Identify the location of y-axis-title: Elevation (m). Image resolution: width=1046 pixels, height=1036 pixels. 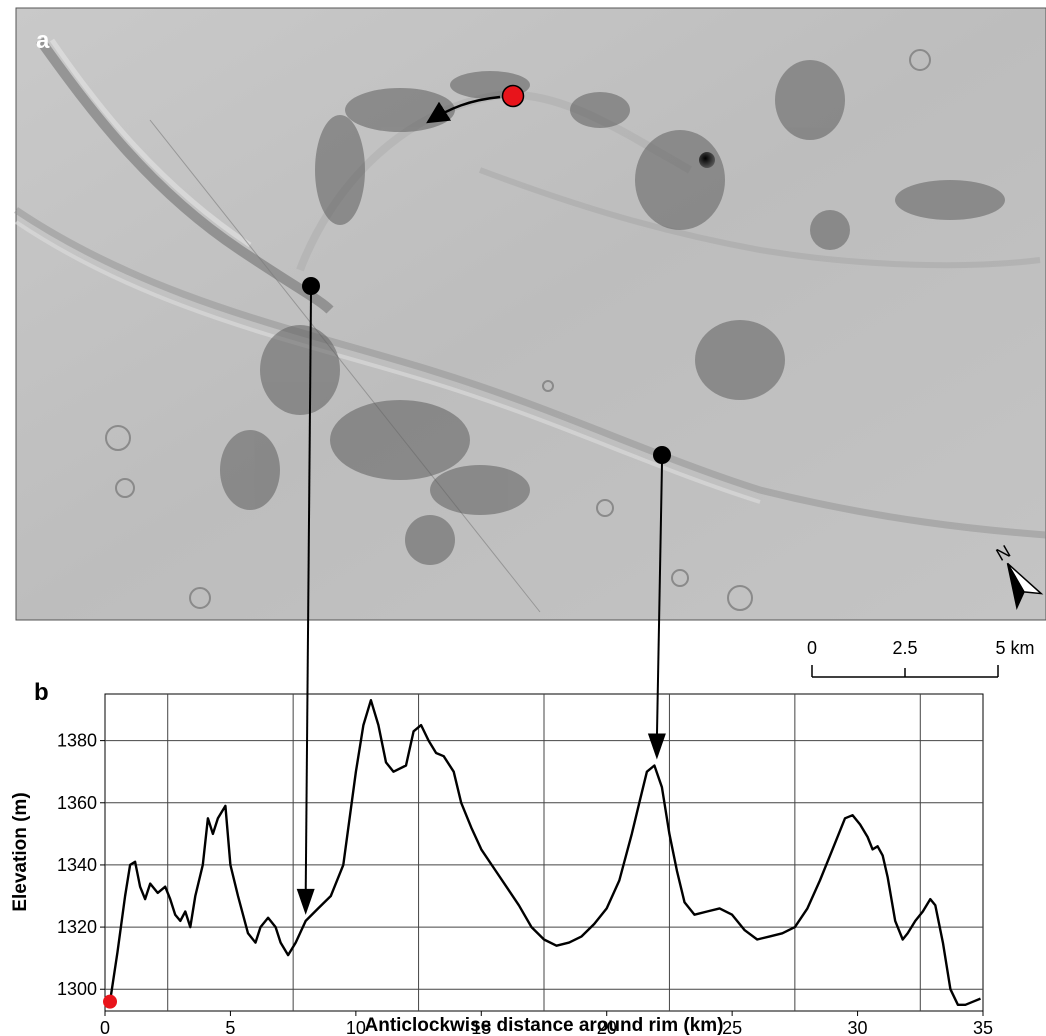
(20, 851).